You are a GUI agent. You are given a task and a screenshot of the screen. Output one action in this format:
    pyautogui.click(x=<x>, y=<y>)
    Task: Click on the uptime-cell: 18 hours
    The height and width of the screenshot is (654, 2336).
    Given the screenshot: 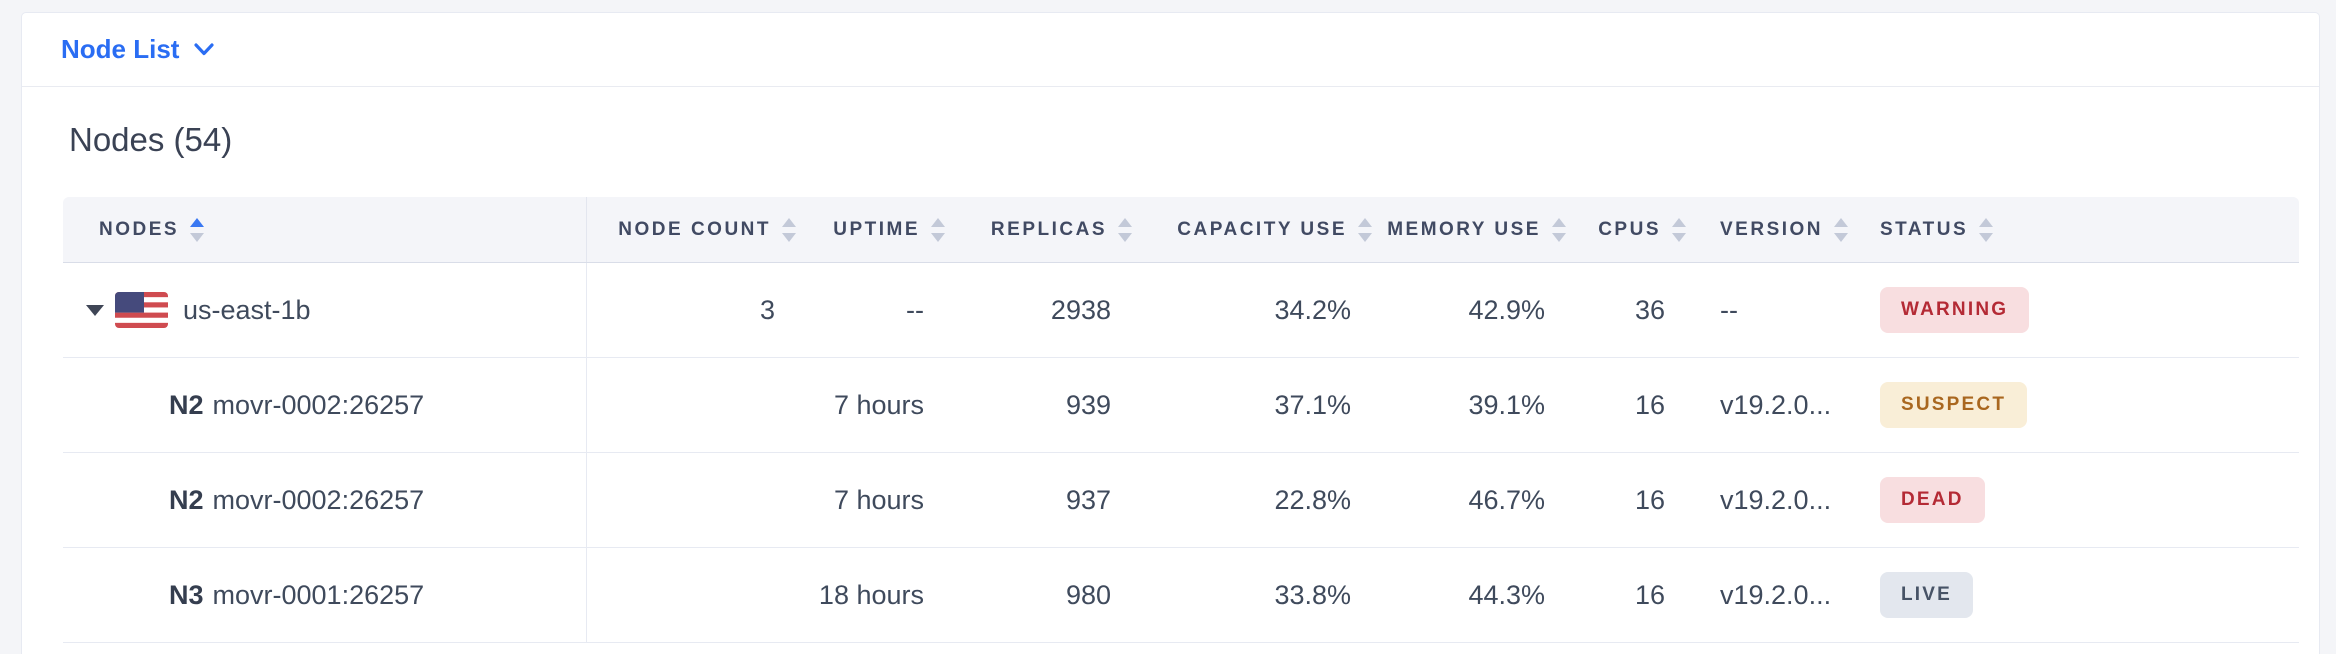 What is the action you would take?
    pyautogui.click(x=871, y=594)
    